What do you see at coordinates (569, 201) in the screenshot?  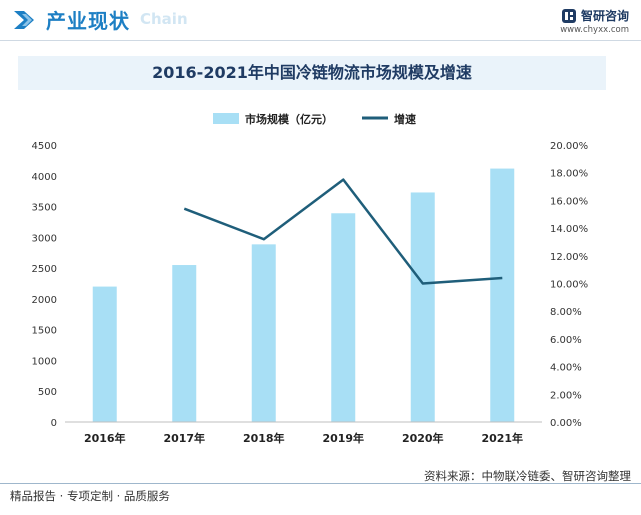 I see `y-right-tick-label: 16.00%` at bounding box center [569, 201].